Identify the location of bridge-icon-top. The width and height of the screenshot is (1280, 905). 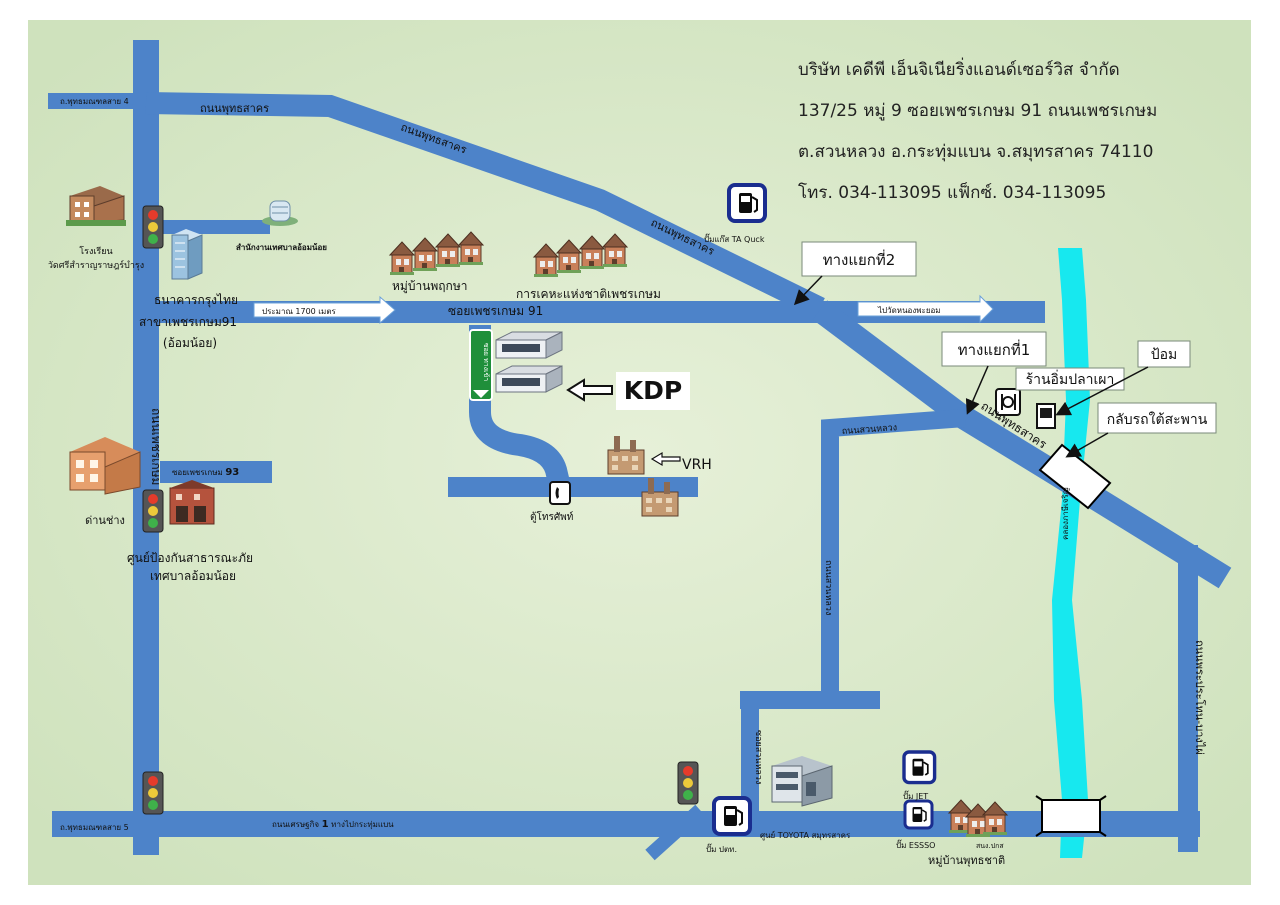
(1075, 476).